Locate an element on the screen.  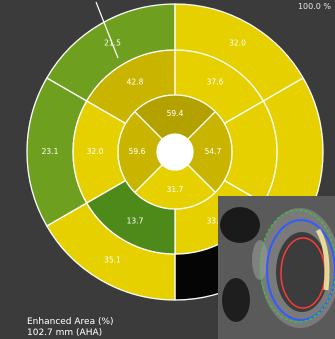
segment-value-10: 33.1 is located at coordinates (215, 220).